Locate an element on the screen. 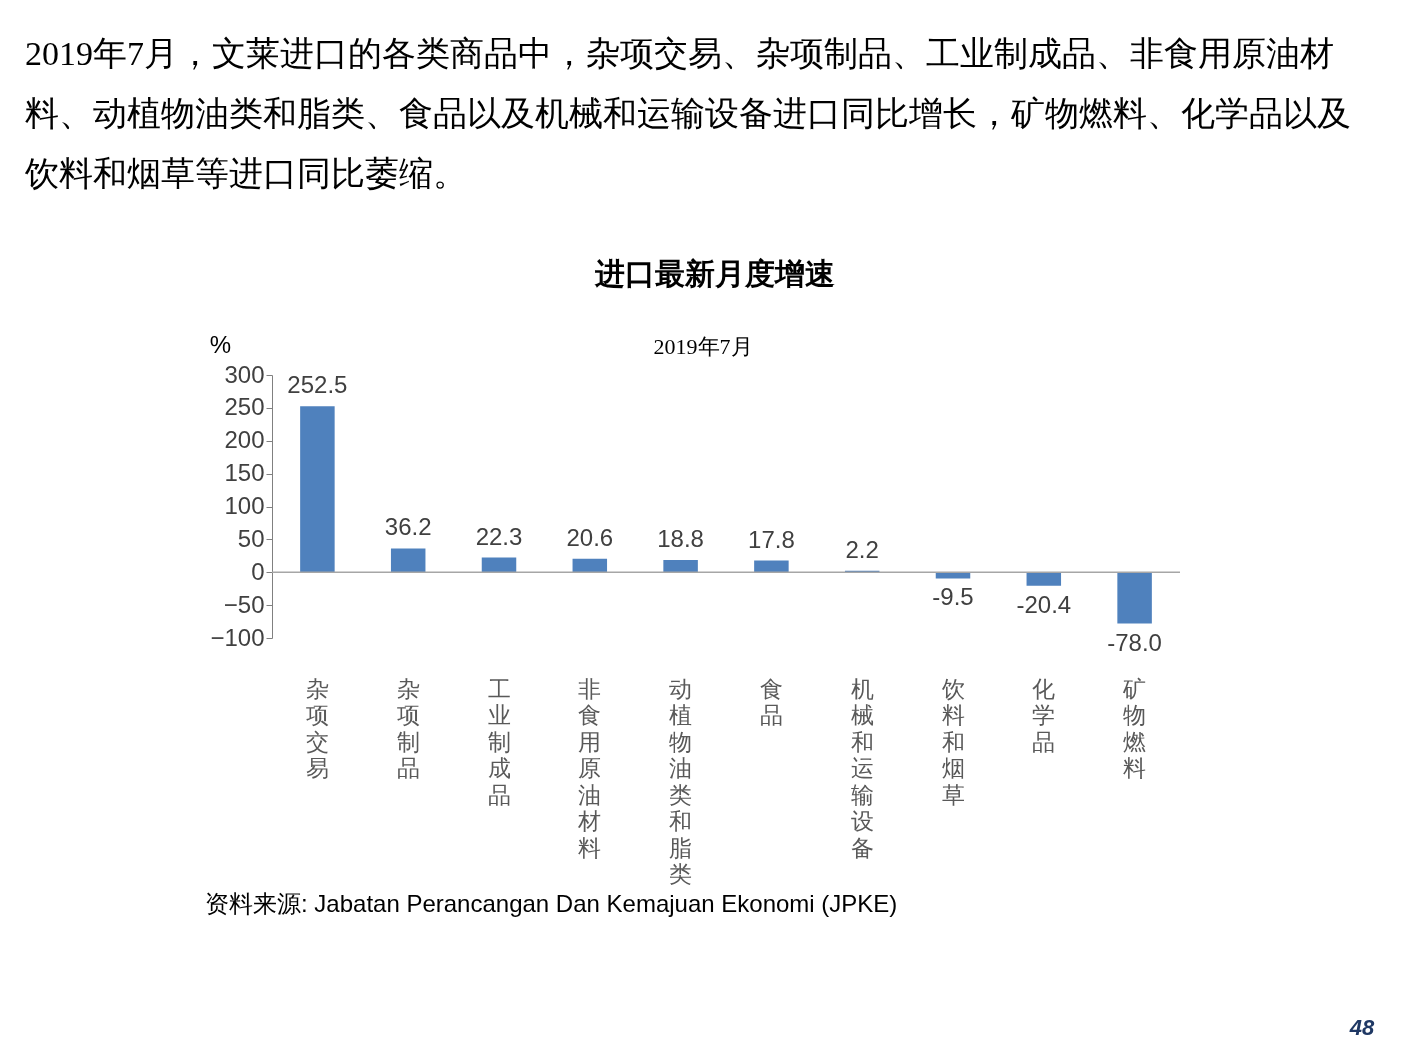 The image size is (1411, 1058). x-tick-label: 食品 is located at coordinates (771, 701).